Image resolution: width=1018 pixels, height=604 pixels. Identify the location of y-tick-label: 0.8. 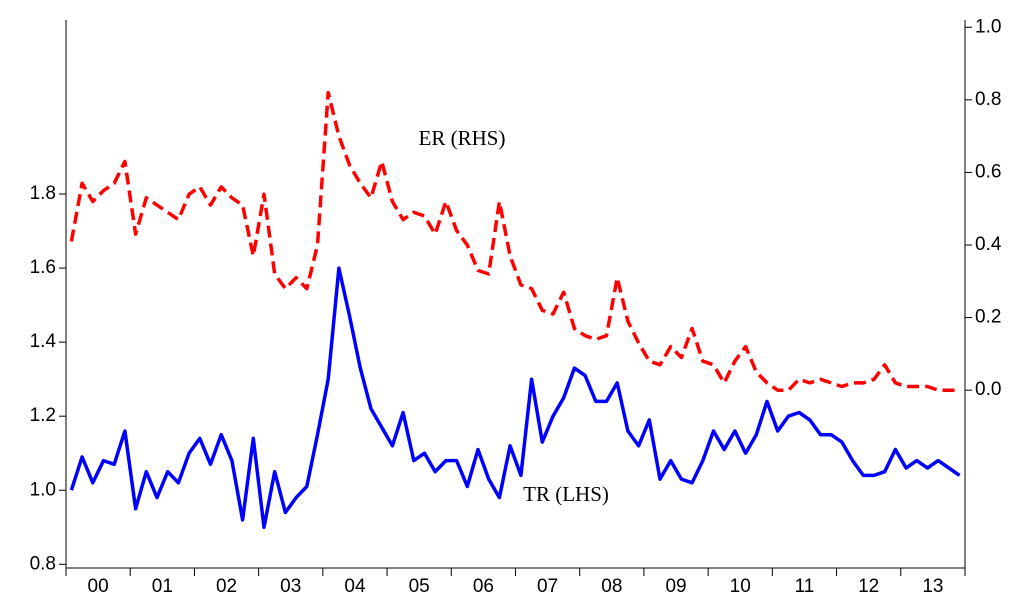
(43, 563).